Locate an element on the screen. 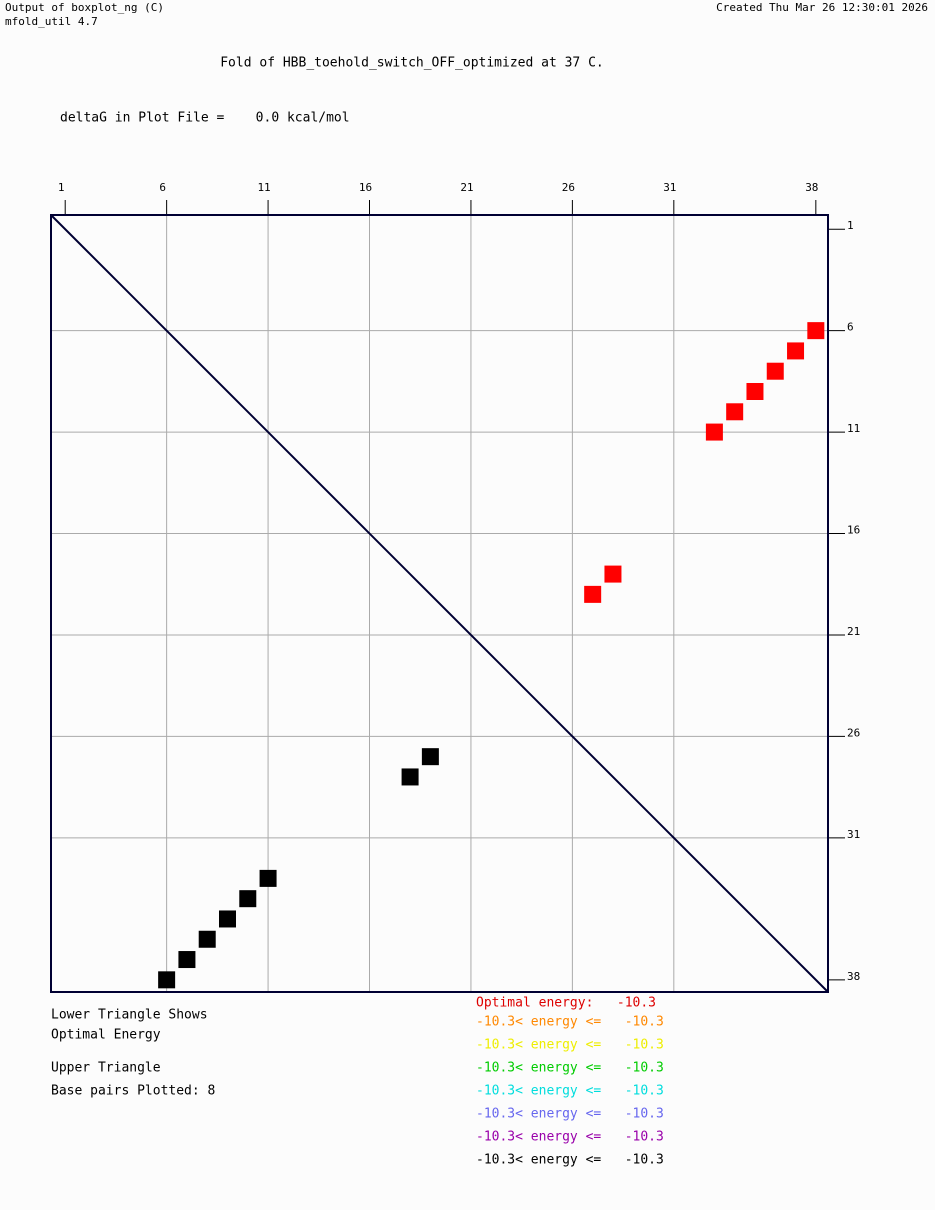 The width and height of the screenshot is (935, 1210). x-tick-label: 31 is located at coordinates (669, 187).